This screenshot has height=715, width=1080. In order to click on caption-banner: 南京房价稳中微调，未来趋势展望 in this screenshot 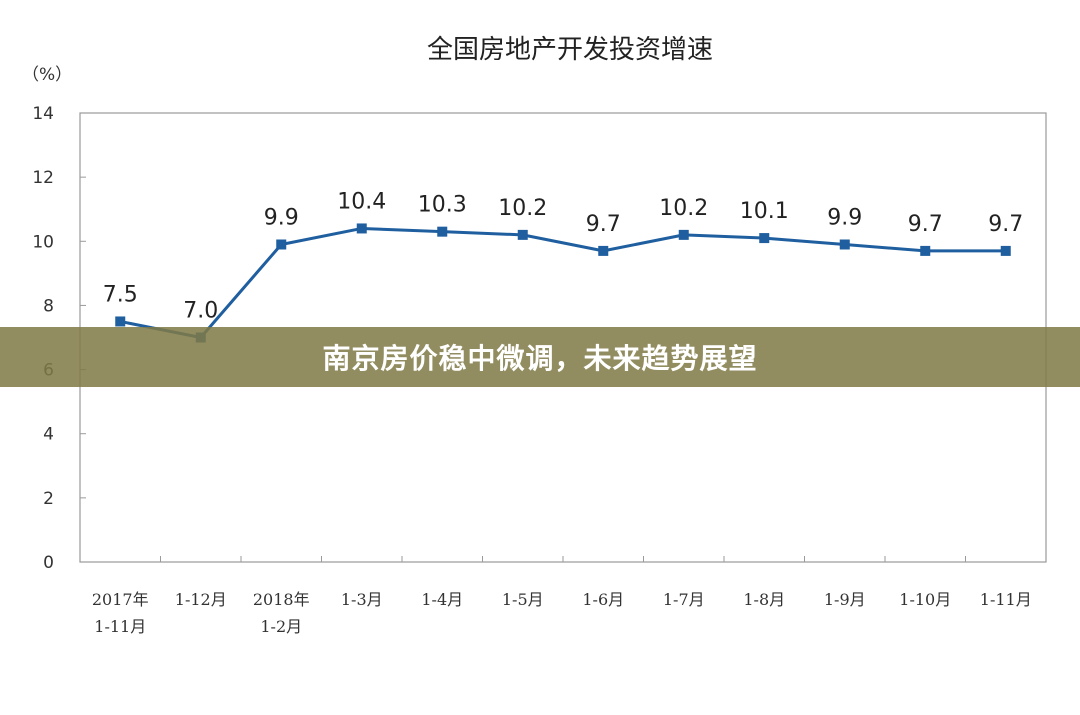, I will do `click(540, 357)`.